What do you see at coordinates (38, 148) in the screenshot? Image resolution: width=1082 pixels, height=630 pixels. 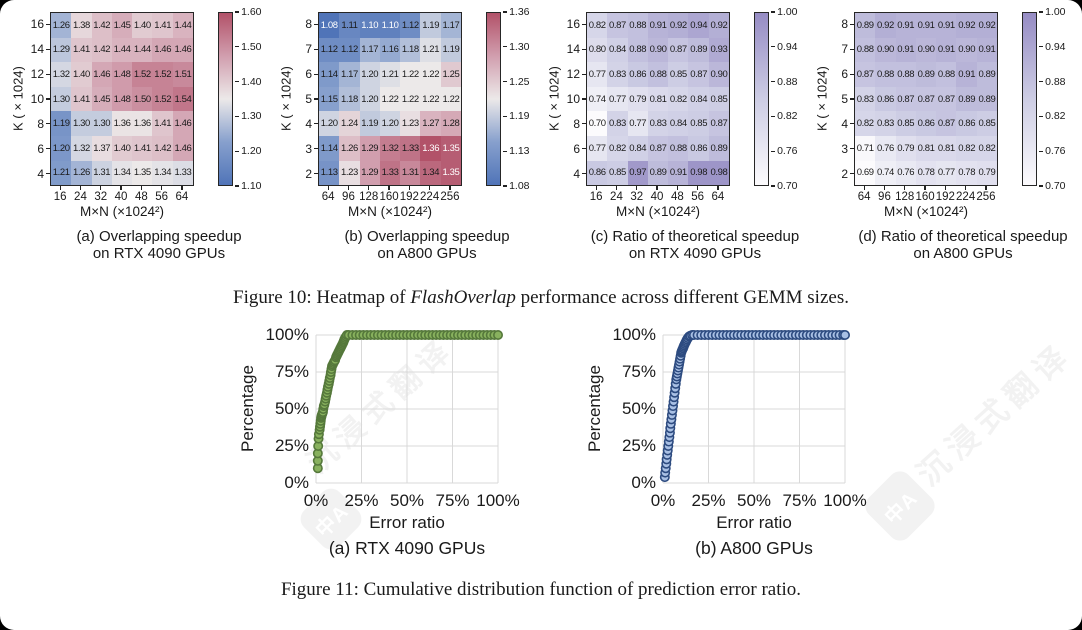 I see `y-tick-label: 6` at bounding box center [38, 148].